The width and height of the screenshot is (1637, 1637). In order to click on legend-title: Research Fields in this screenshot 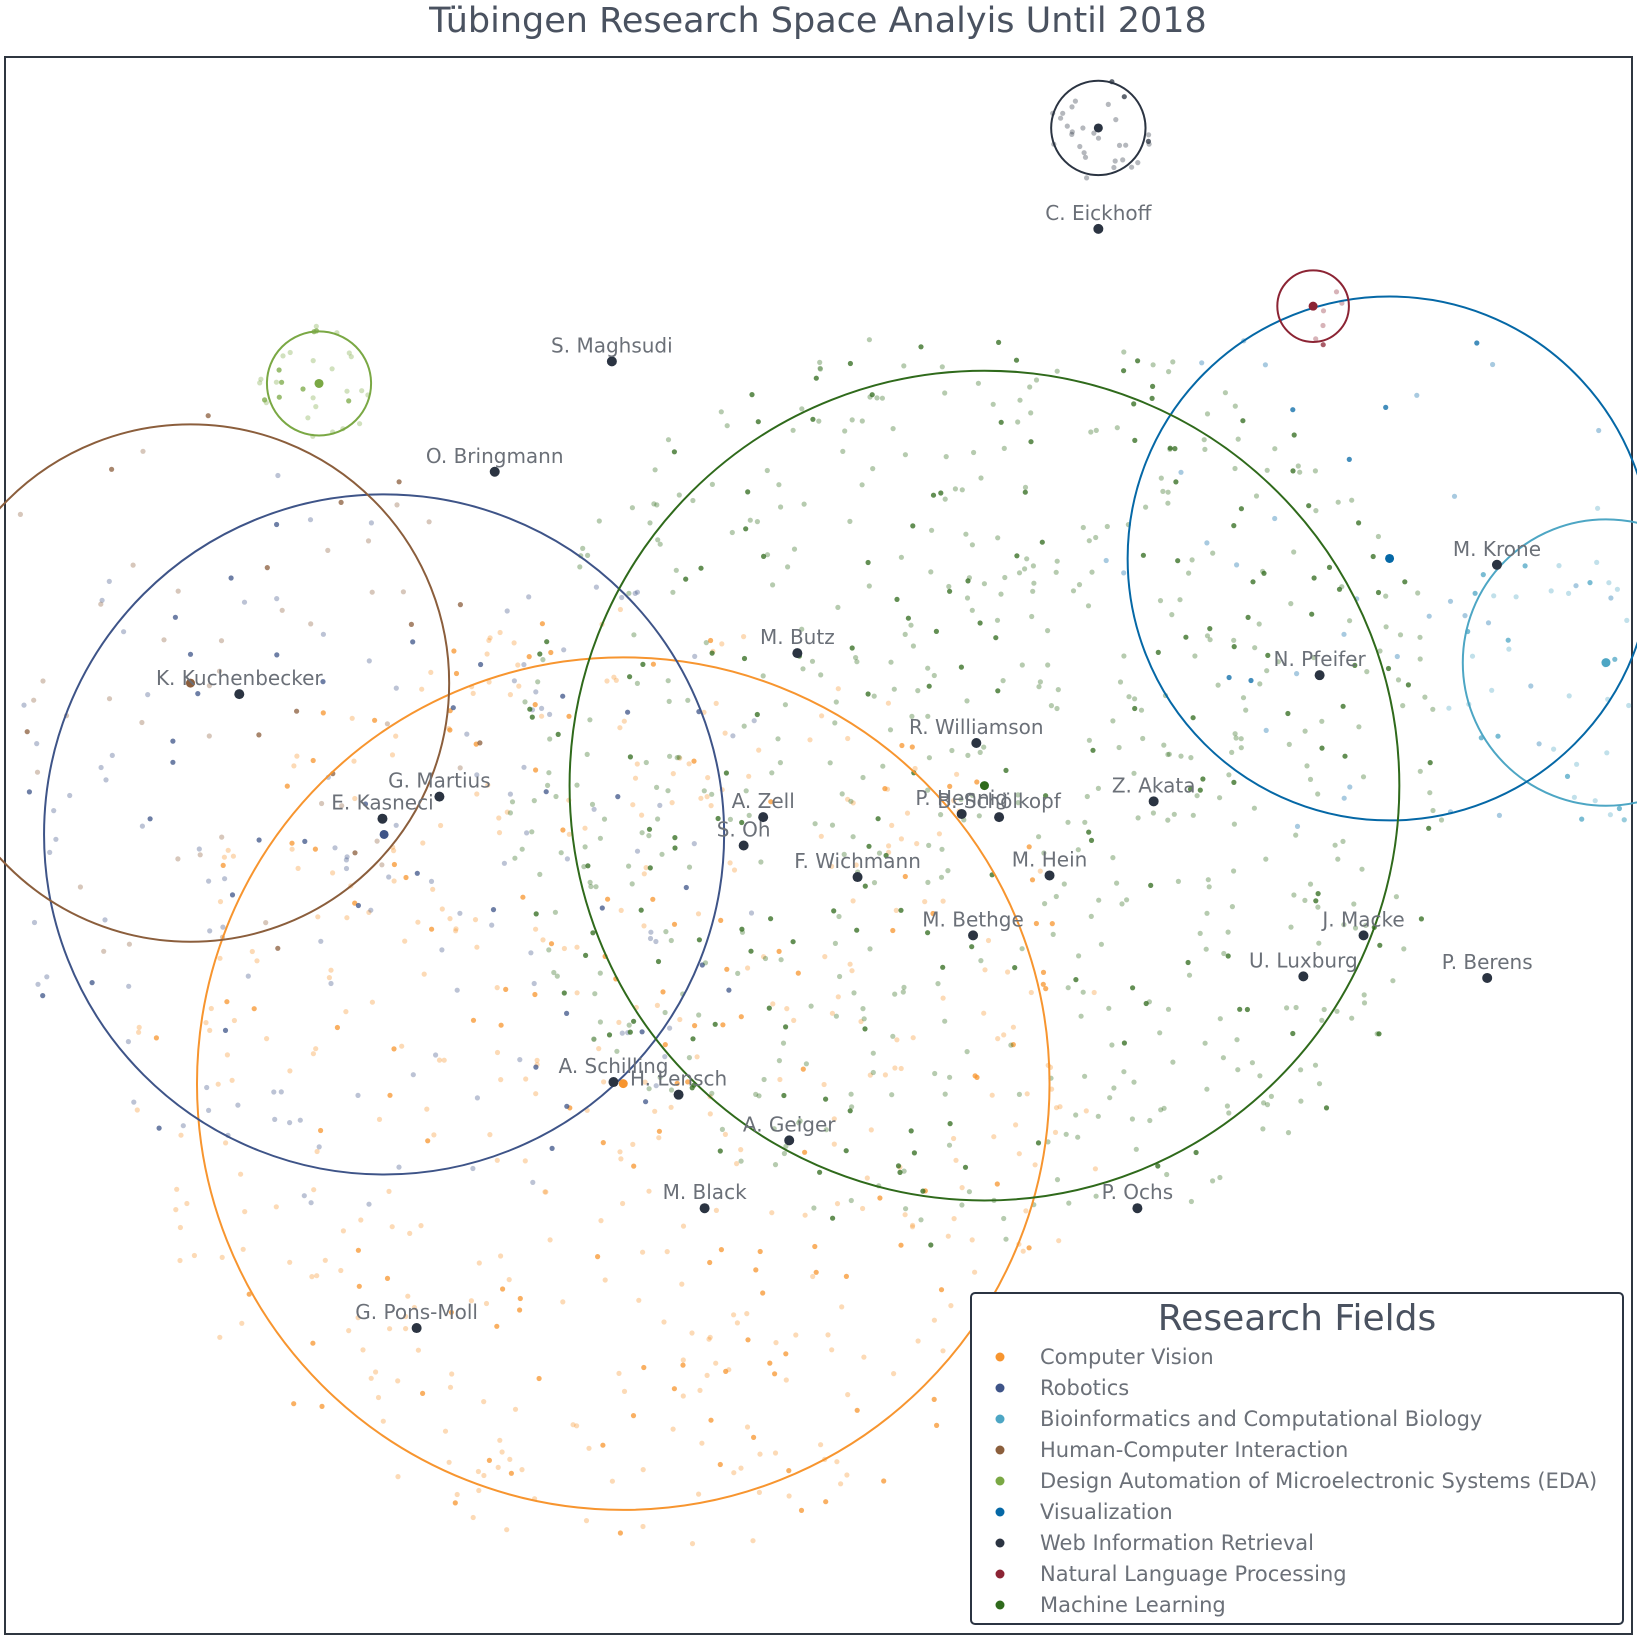, I will do `click(1297, 1318)`.